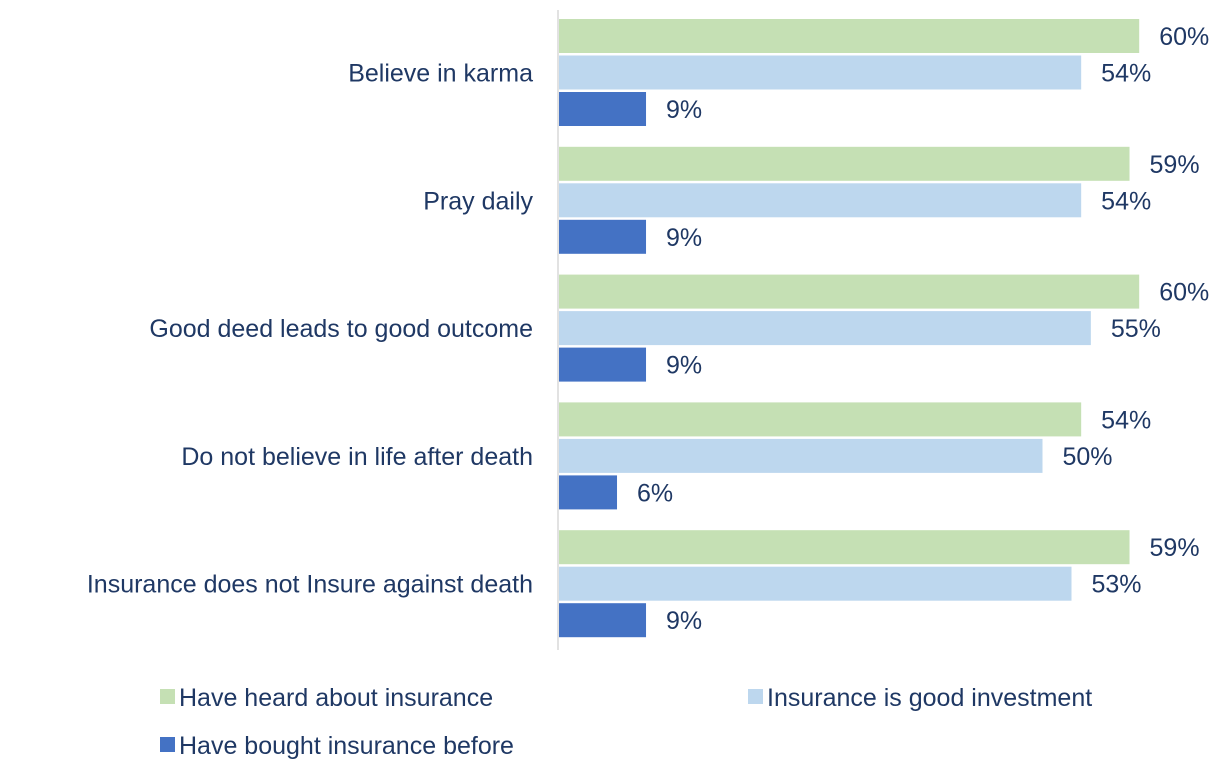  Describe the element at coordinates (1136, 329) in the screenshot. I see `data-label-good-investment-3: 55%` at that location.